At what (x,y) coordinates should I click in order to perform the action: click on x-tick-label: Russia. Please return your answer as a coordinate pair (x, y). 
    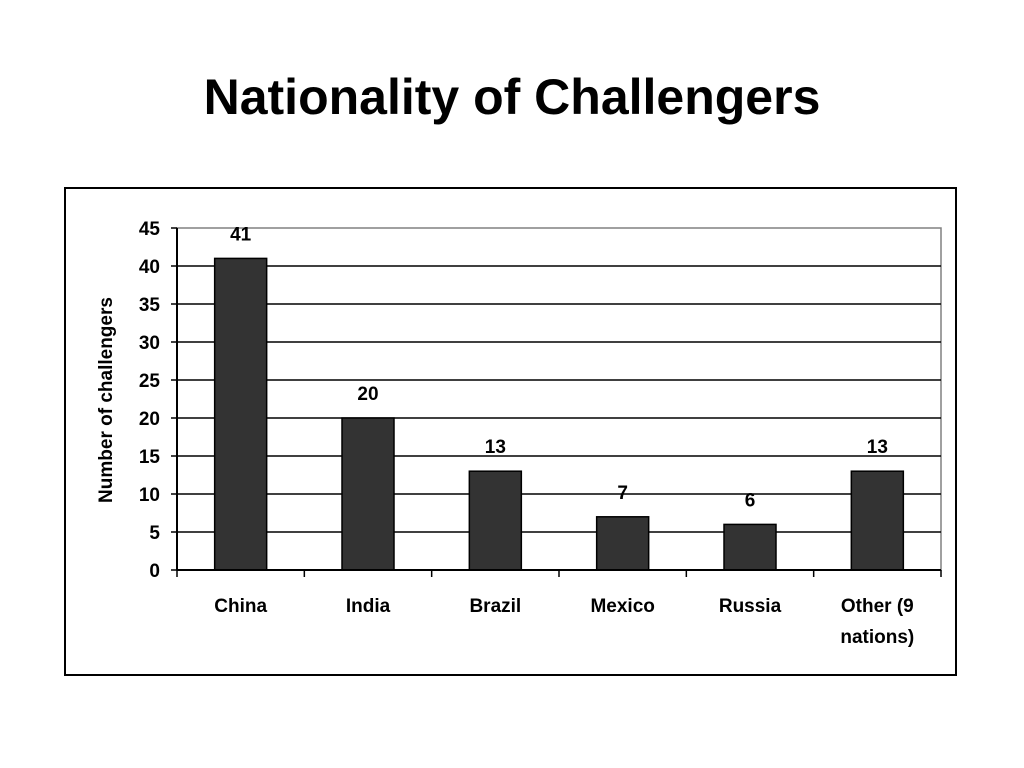
    Looking at the image, I should click on (750, 606).